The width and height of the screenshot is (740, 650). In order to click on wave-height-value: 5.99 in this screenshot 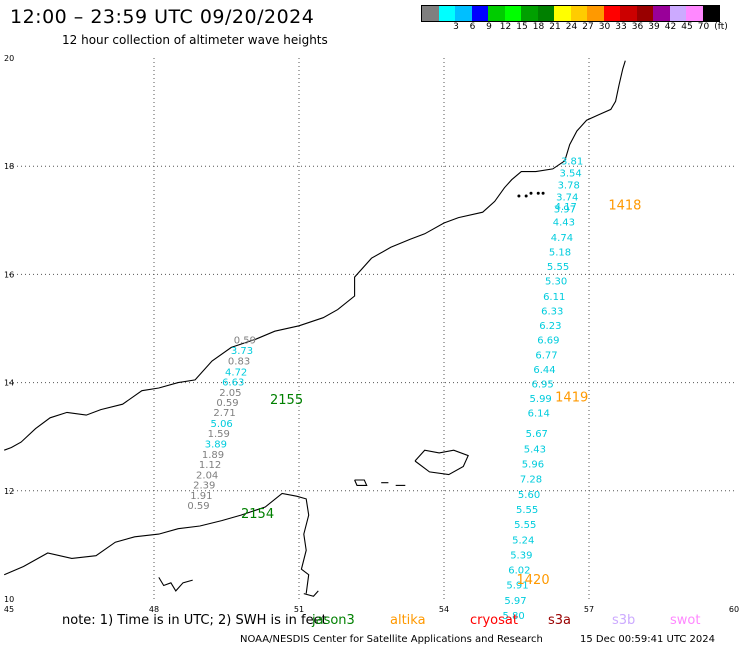, I will do `click(541, 399)`.